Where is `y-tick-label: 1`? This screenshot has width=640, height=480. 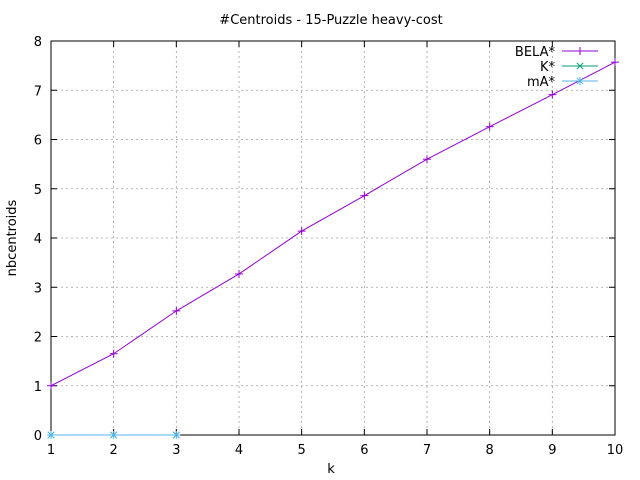 y-tick-label: 1 is located at coordinates (38, 387).